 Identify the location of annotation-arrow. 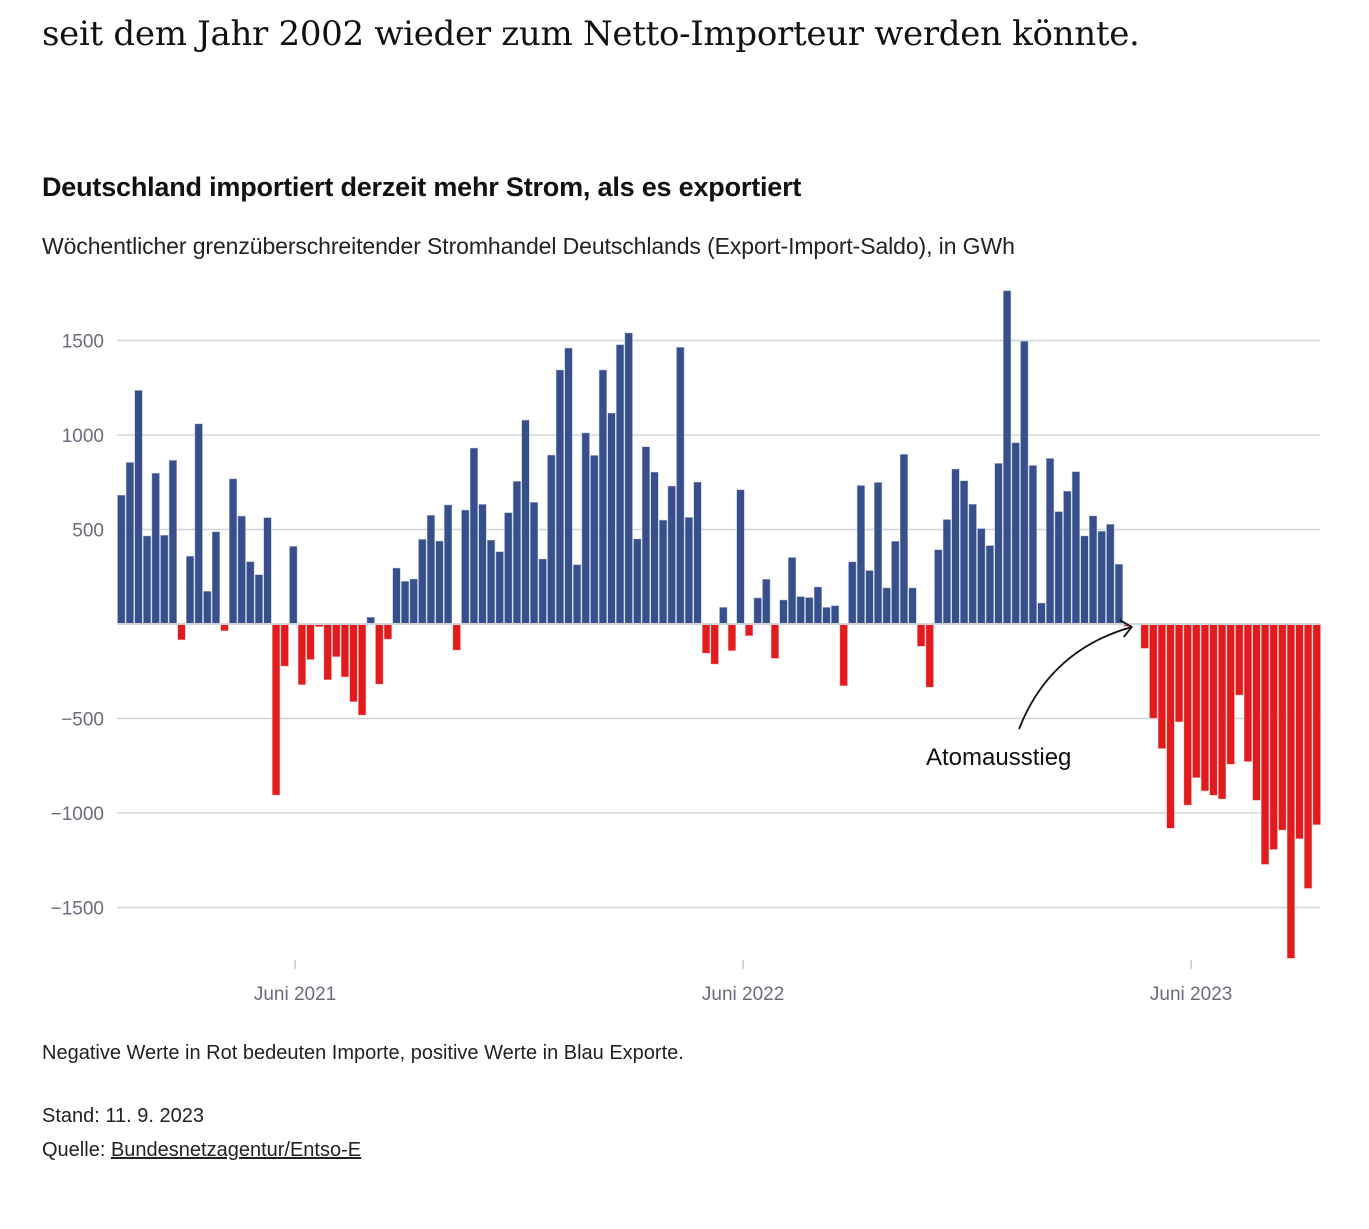
(1075, 678).